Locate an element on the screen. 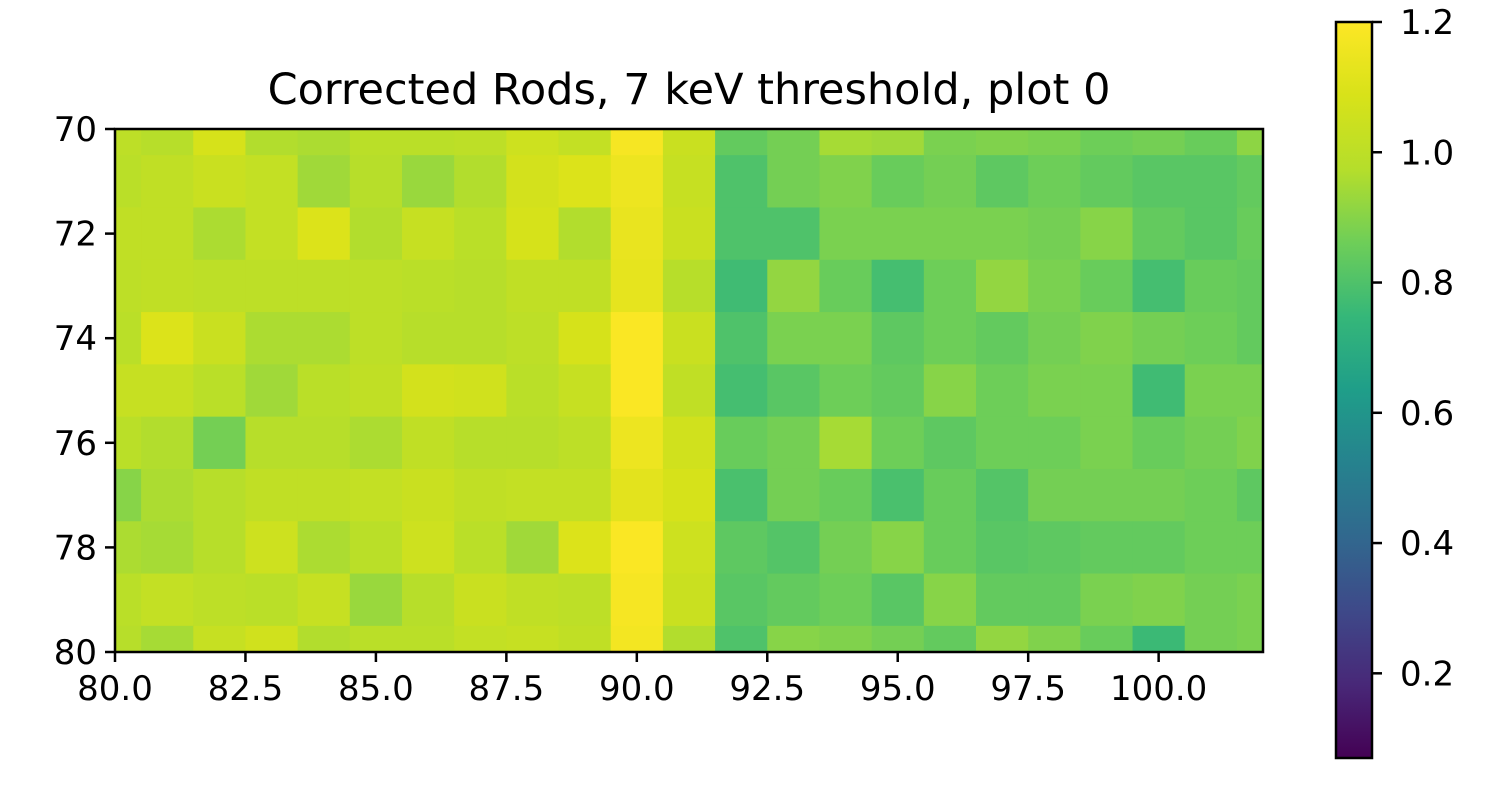 The image size is (1494, 810). y-tick-label: 72 is located at coordinates (75, 235).